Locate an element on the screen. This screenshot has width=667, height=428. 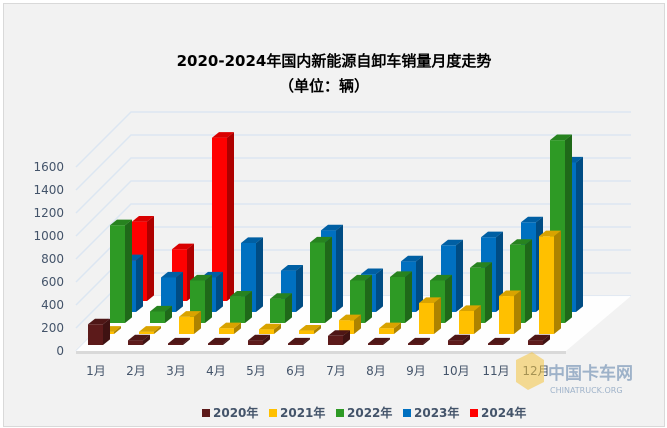
y-tick-label: 1000 is located at coordinates (48, 236).